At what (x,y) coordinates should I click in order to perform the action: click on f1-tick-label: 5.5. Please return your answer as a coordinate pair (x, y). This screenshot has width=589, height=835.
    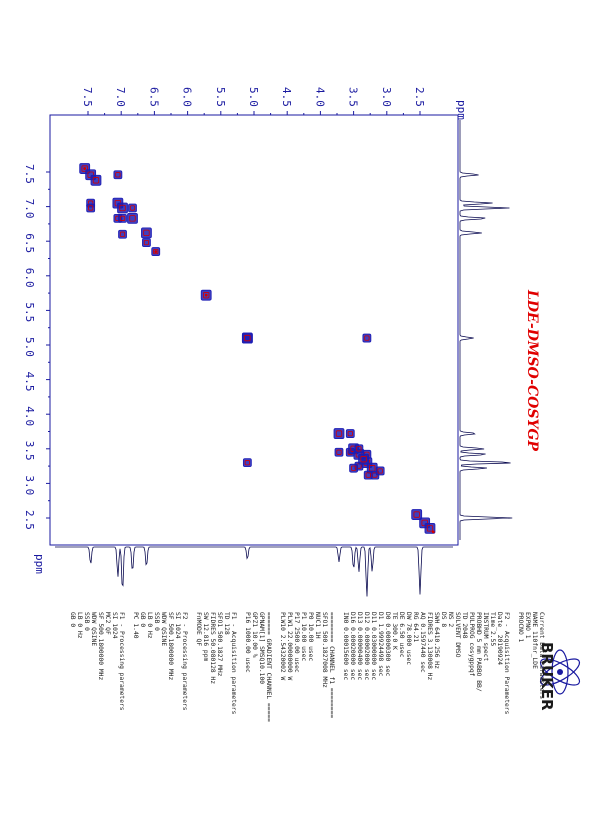
    Looking at the image, I should click on (29, 312).